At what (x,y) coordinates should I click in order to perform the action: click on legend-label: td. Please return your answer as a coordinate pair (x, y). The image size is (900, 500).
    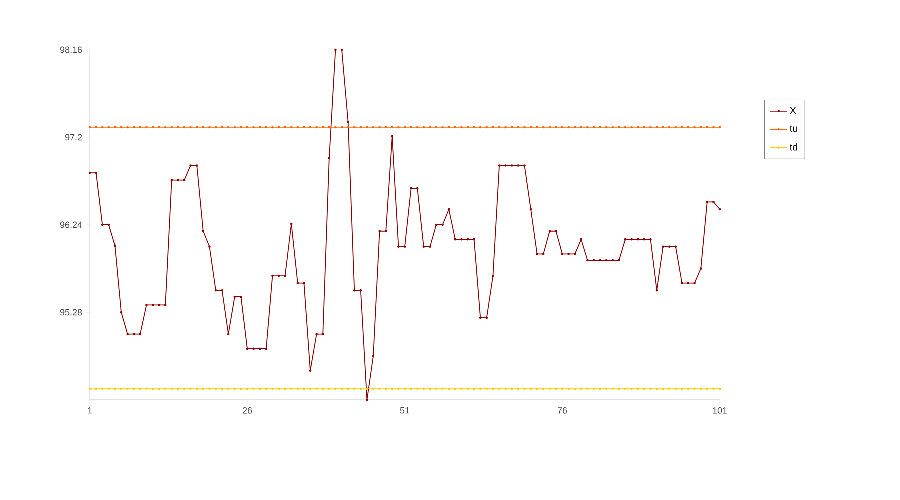
    Looking at the image, I should click on (794, 147).